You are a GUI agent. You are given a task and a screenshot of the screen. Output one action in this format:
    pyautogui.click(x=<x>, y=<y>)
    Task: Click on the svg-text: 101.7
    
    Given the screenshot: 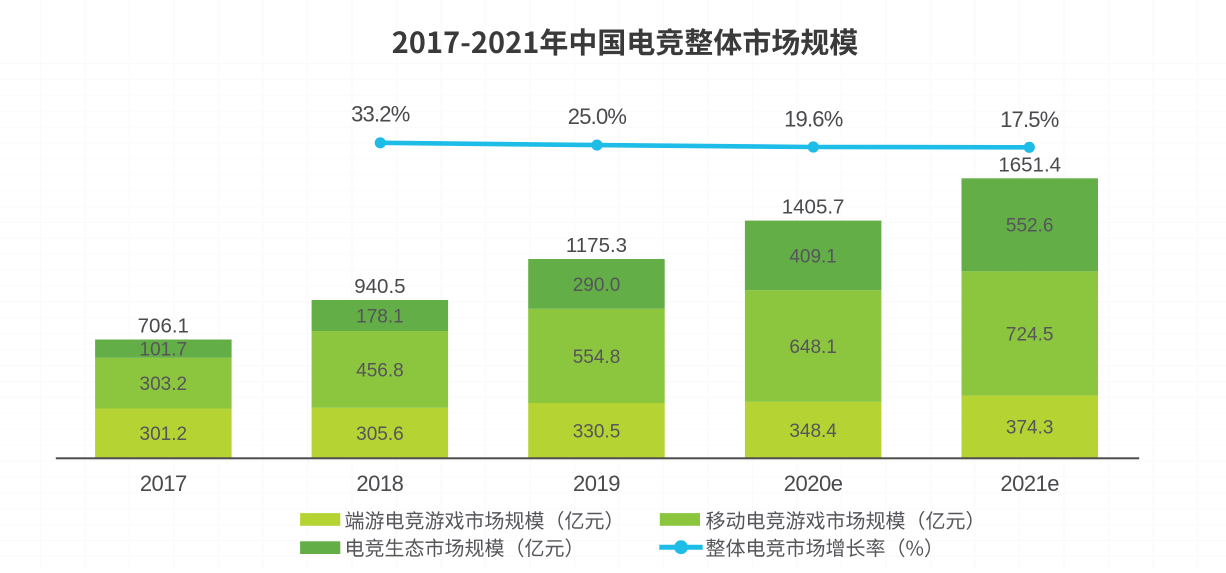 What is the action you would take?
    pyautogui.click(x=164, y=350)
    